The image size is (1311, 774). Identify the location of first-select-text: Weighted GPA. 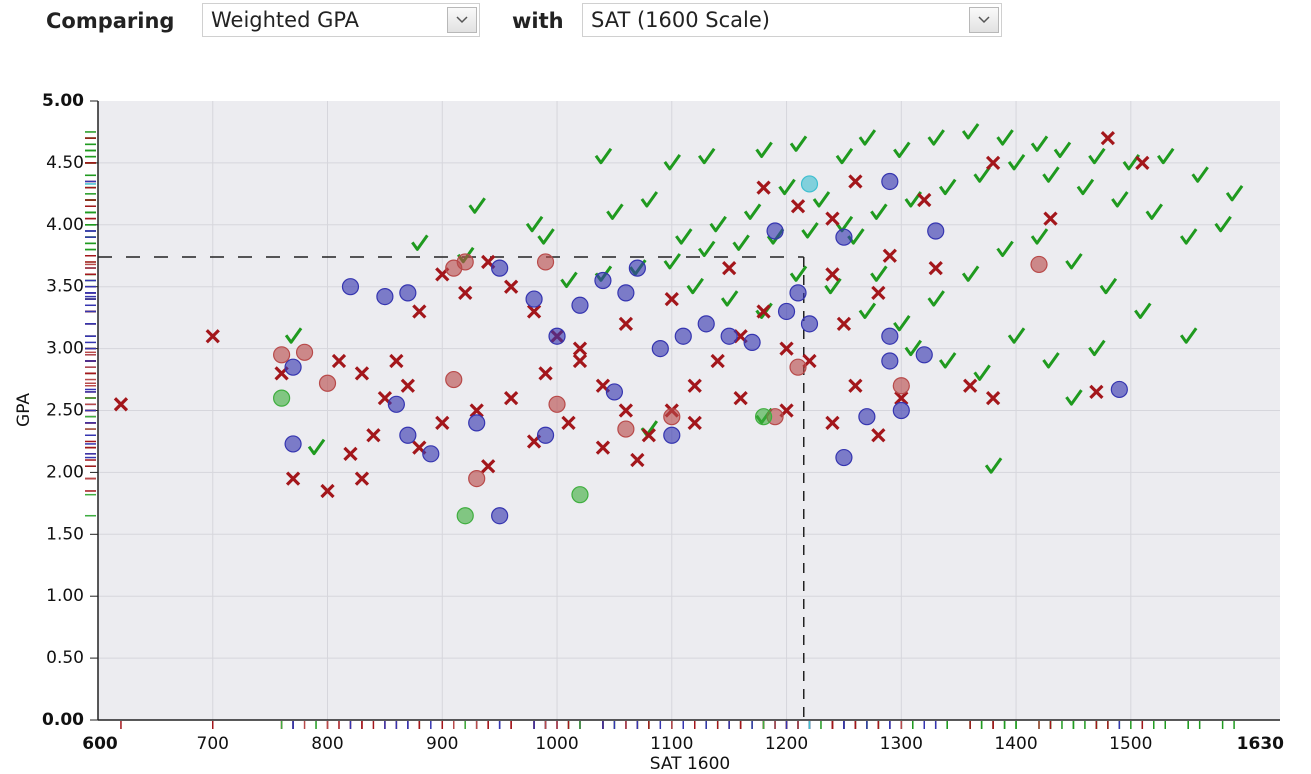
(285, 20).